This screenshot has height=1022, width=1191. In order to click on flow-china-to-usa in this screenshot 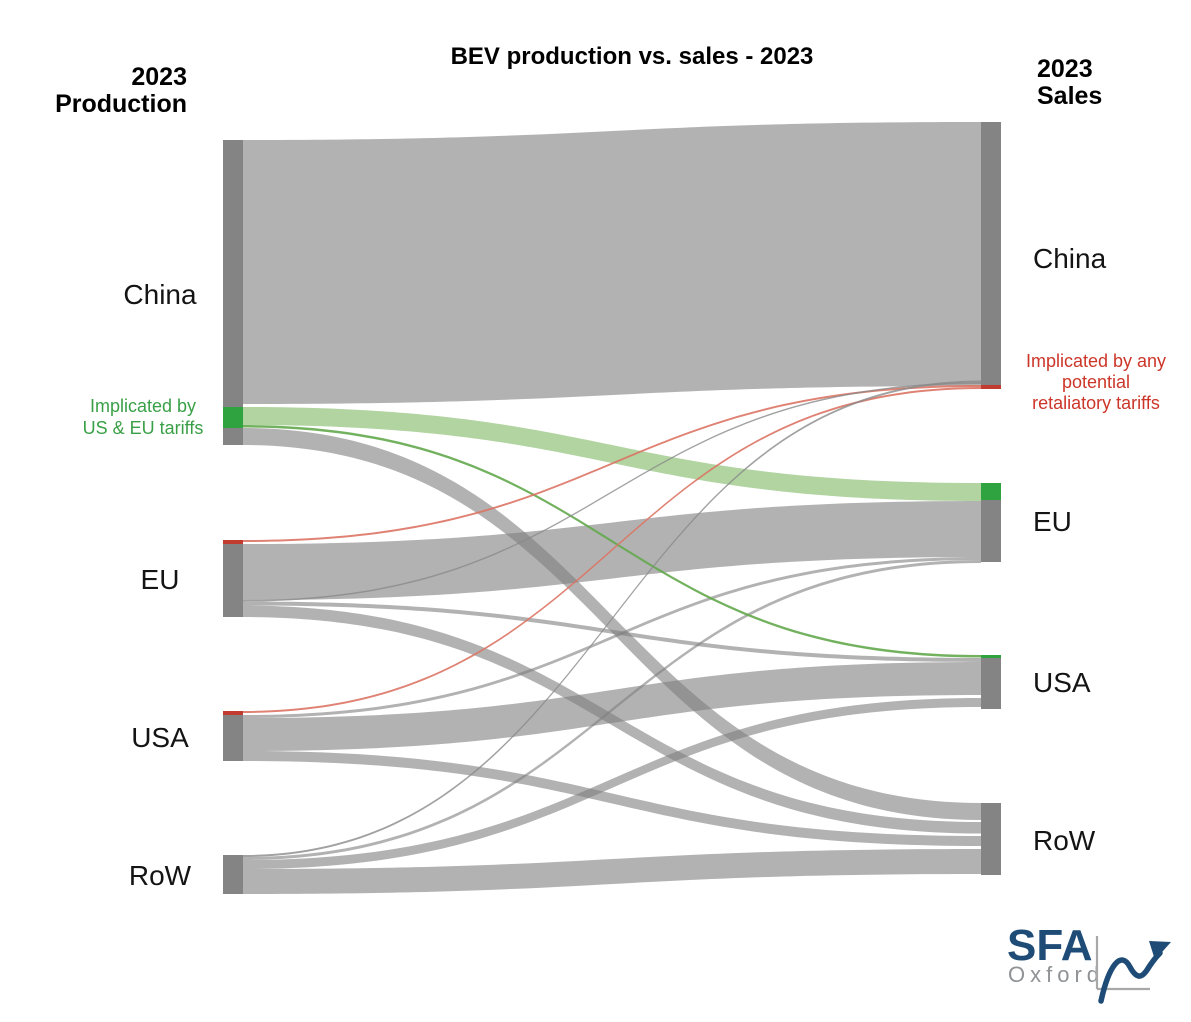, I will do `click(612, 541)`.